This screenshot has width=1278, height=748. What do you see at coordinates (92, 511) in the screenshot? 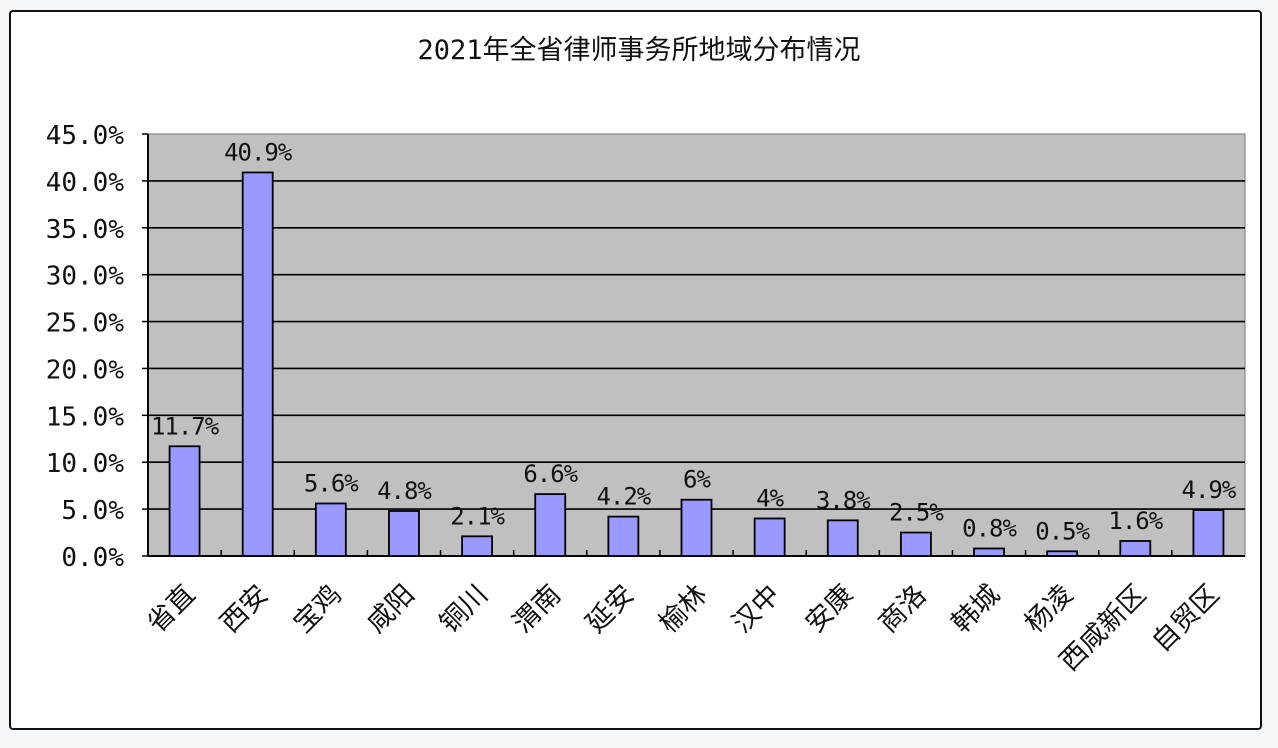
I see `y-tick-label: 5.0%` at bounding box center [92, 511].